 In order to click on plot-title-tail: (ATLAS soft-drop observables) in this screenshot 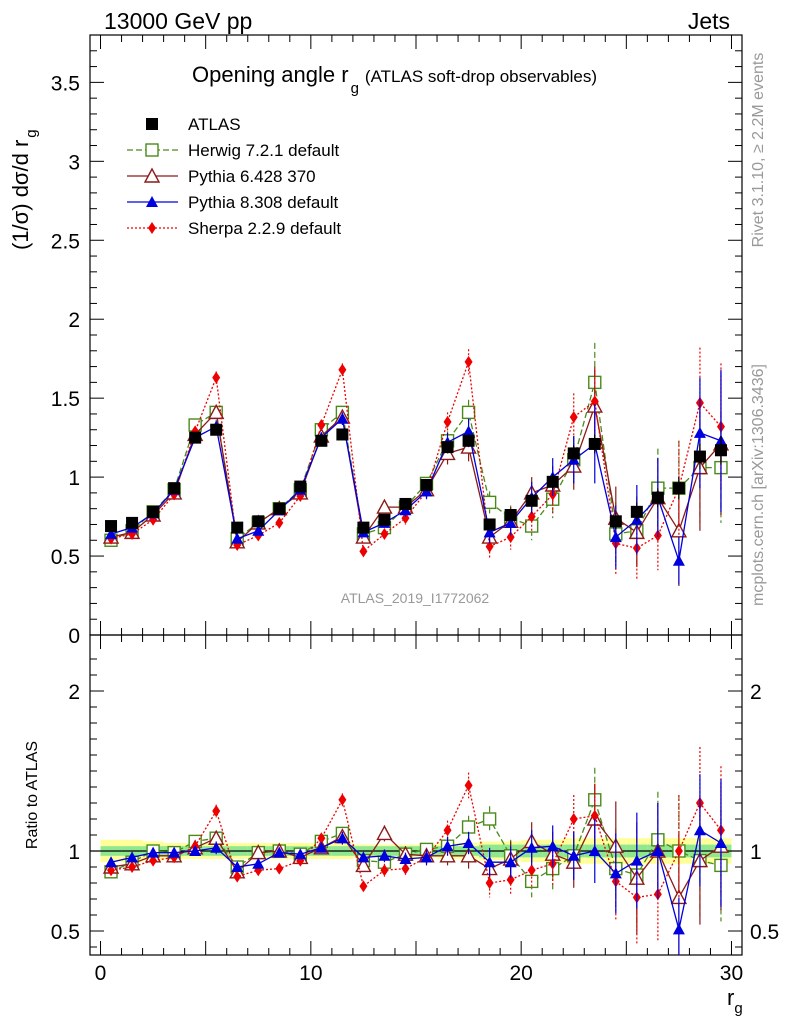, I will do `click(481, 76)`.